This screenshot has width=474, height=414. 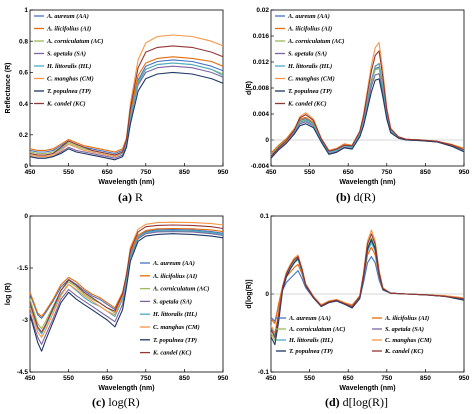 What do you see at coordinates (23, 104) in the screenshot?
I see `y-tick-label: 0.4` at bounding box center [23, 104].